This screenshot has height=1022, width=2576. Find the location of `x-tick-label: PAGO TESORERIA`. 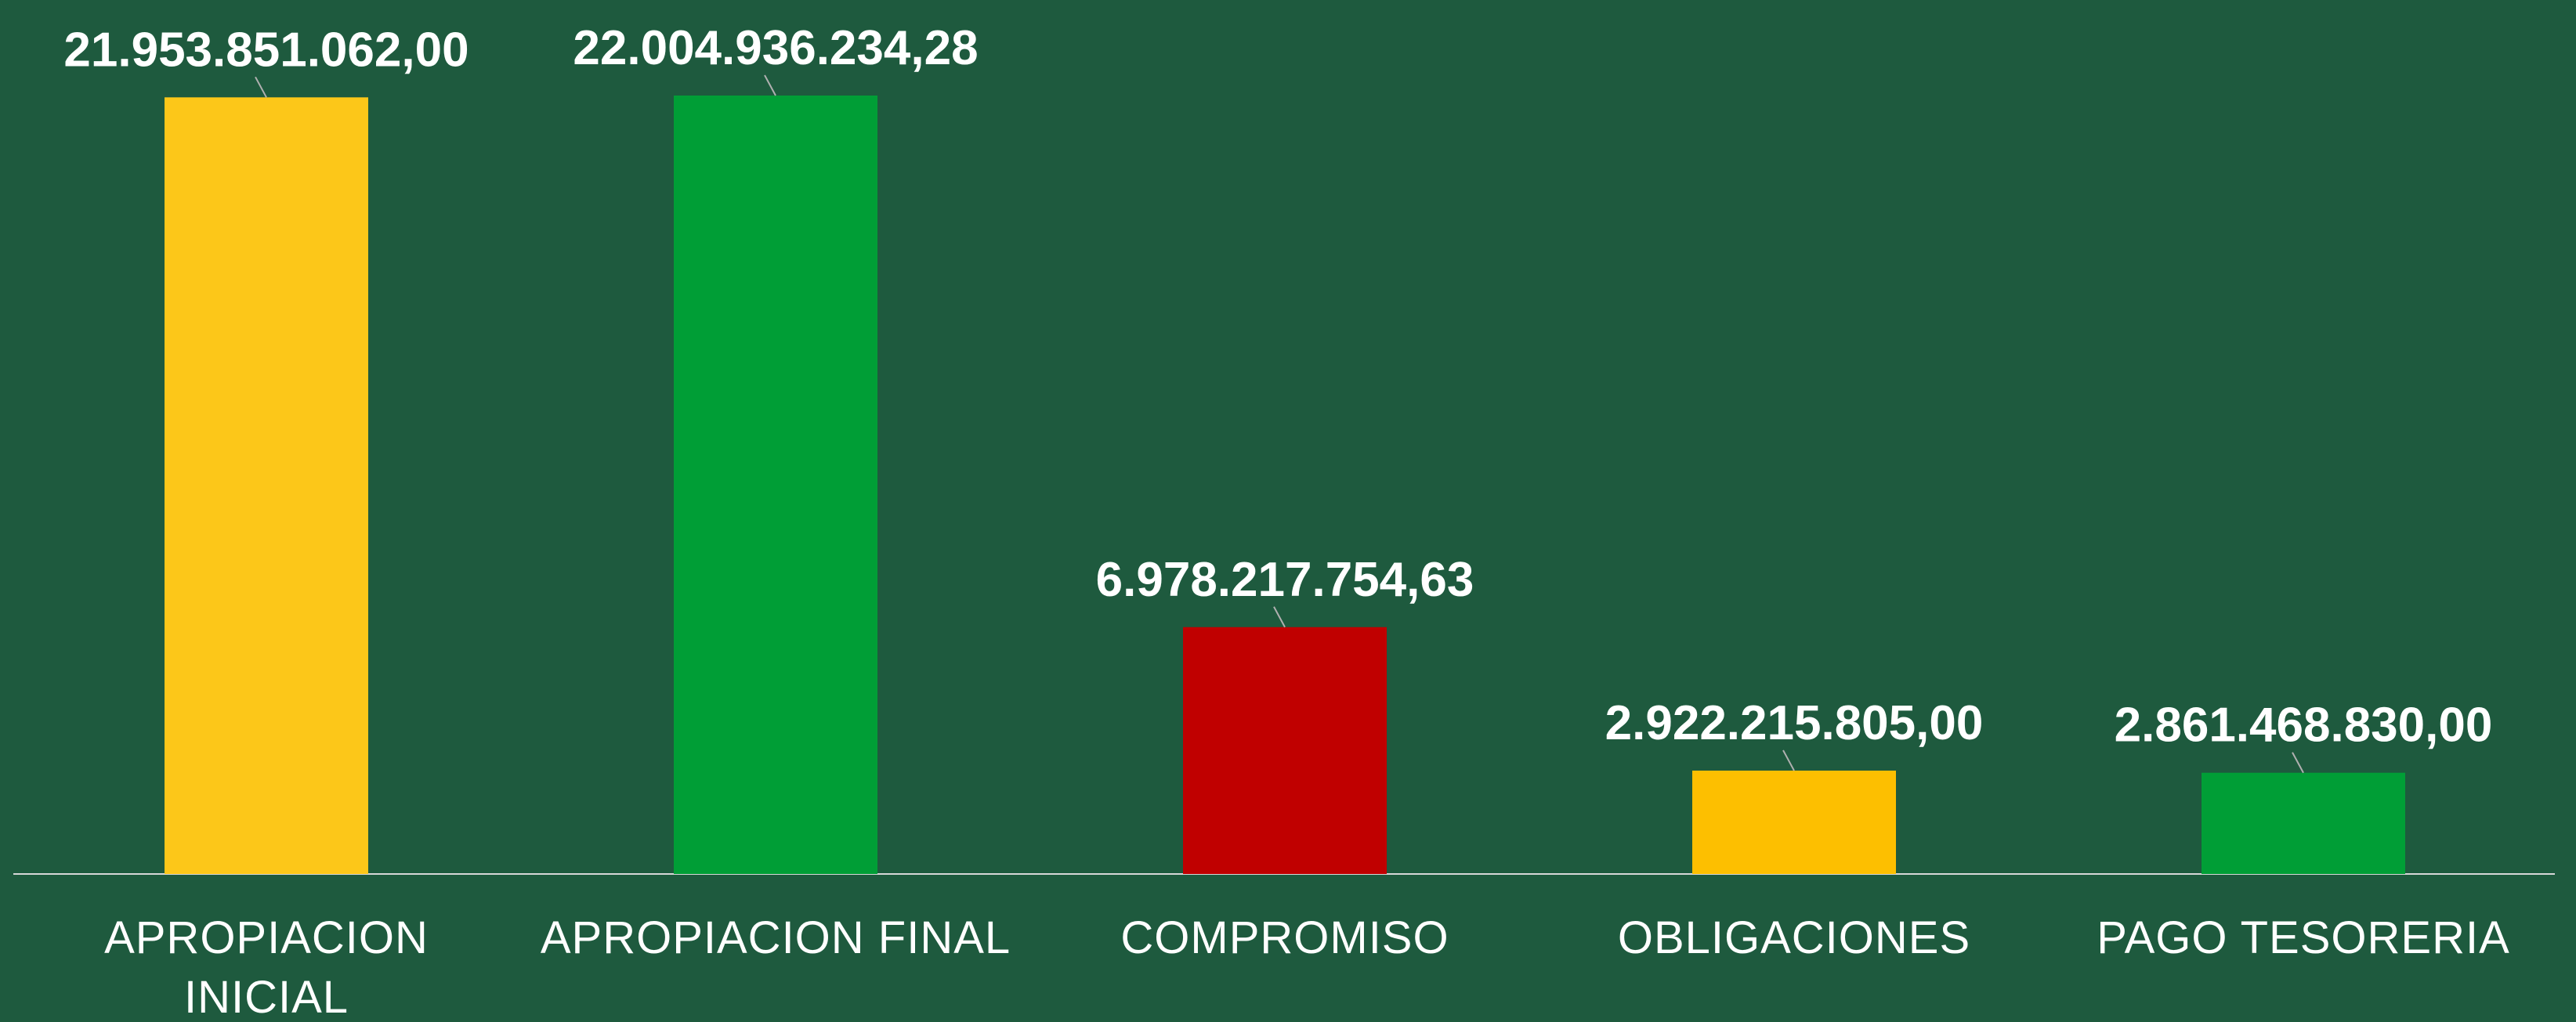

x-tick-label: PAGO TESORERIA is located at coordinates (2304, 937).